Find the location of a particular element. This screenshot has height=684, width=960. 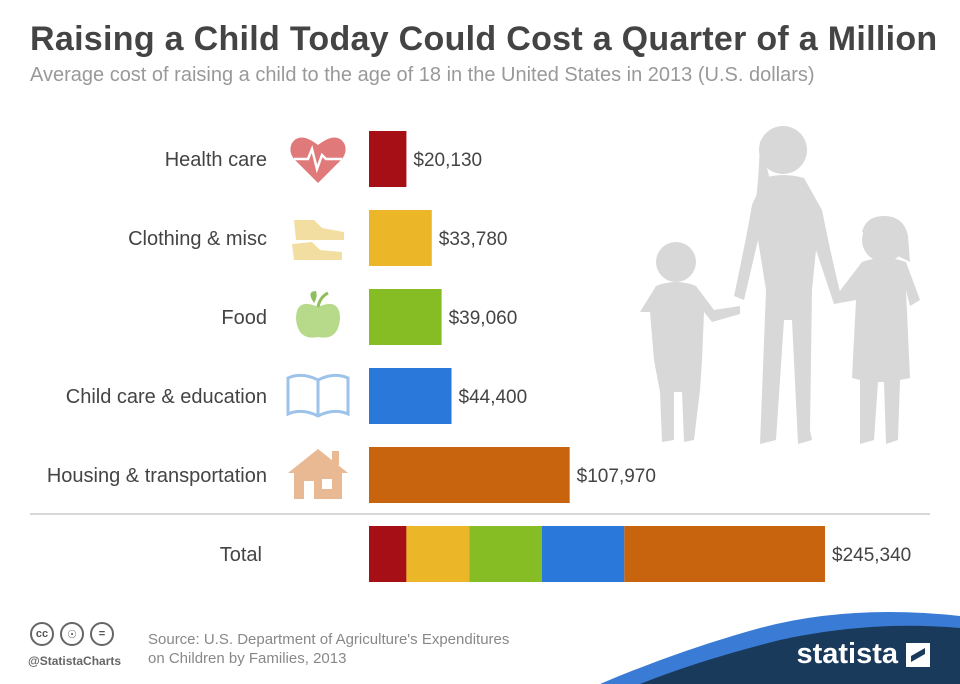

category-row: Housing & transportation $107,970 is located at coordinates (351, 475).